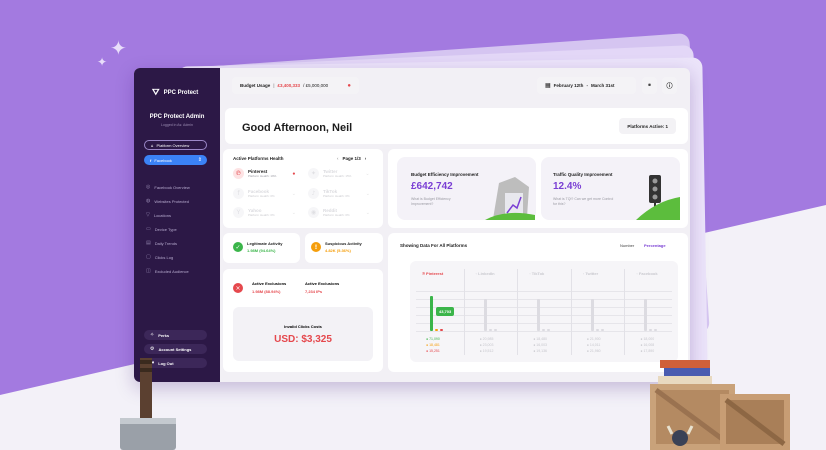 The width and height of the screenshot is (826, 450). Describe the element at coordinates (540, 339) in the screenshot. I see `legend-value: ● 18,480` at that location.